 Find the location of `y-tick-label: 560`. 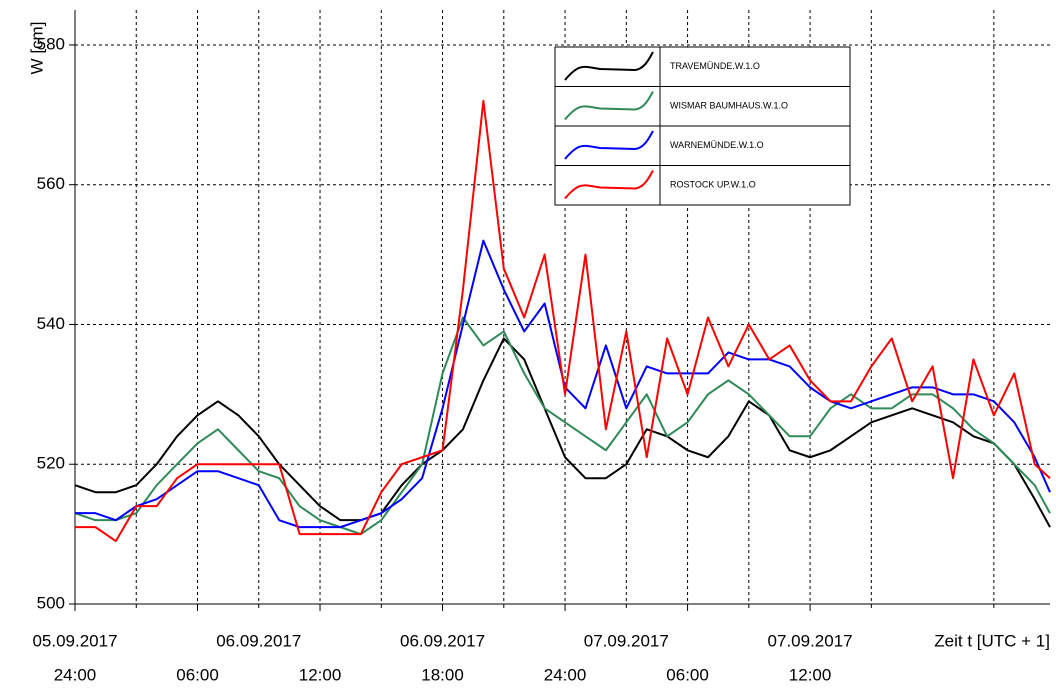

y-tick-label: 560 is located at coordinates (51, 183).